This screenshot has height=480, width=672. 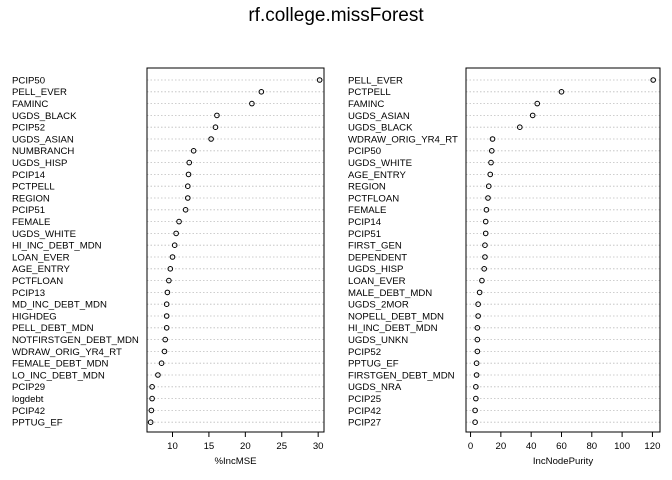 I want to click on incmse-variable-label: FEMALE_DEBT_MDN, so click(x=60, y=364).